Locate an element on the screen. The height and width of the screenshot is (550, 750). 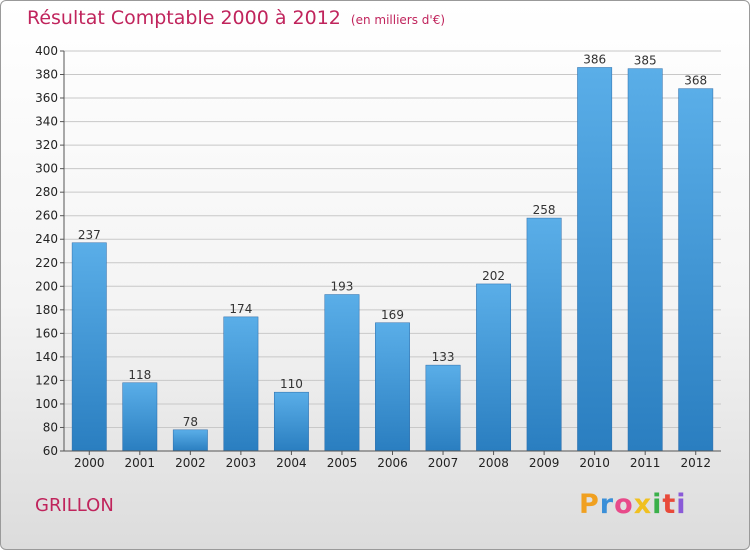
y-tick-label: 300 is located at coordinates (46, 169).